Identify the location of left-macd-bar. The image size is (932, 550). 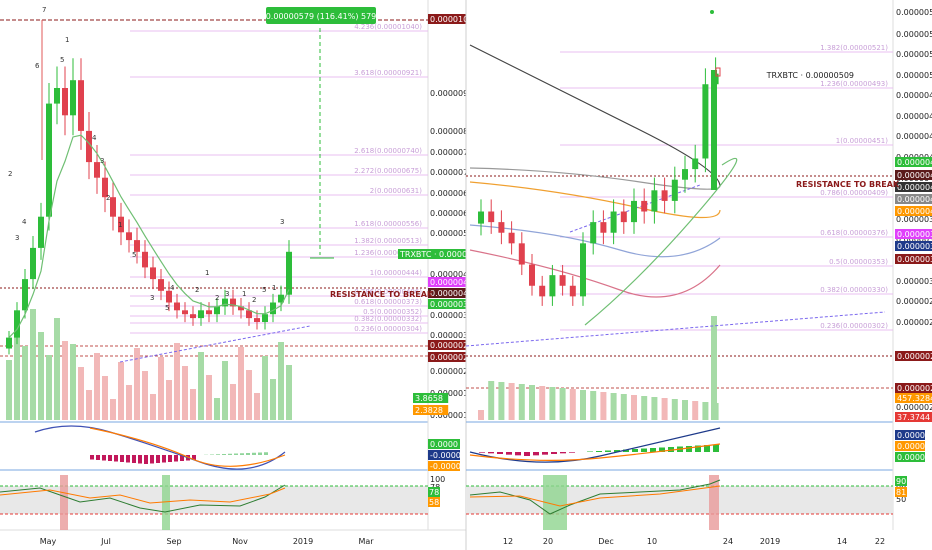
(104, 458).